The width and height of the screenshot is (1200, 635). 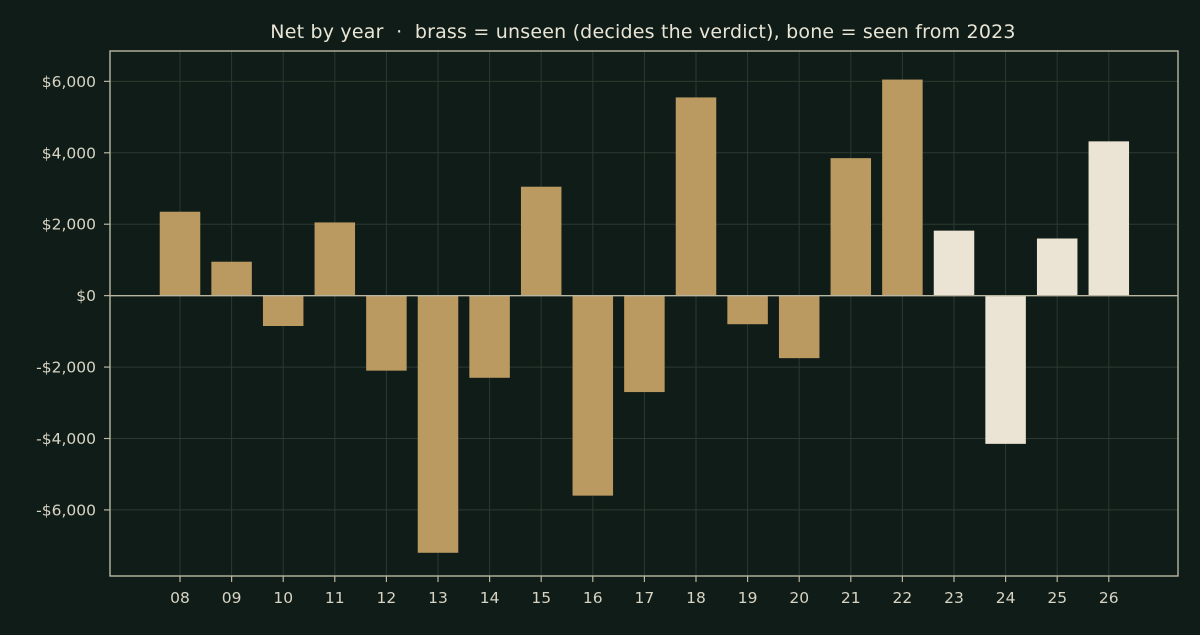 I want to click on y-tick-label: $0, so click(x=86, y=296).